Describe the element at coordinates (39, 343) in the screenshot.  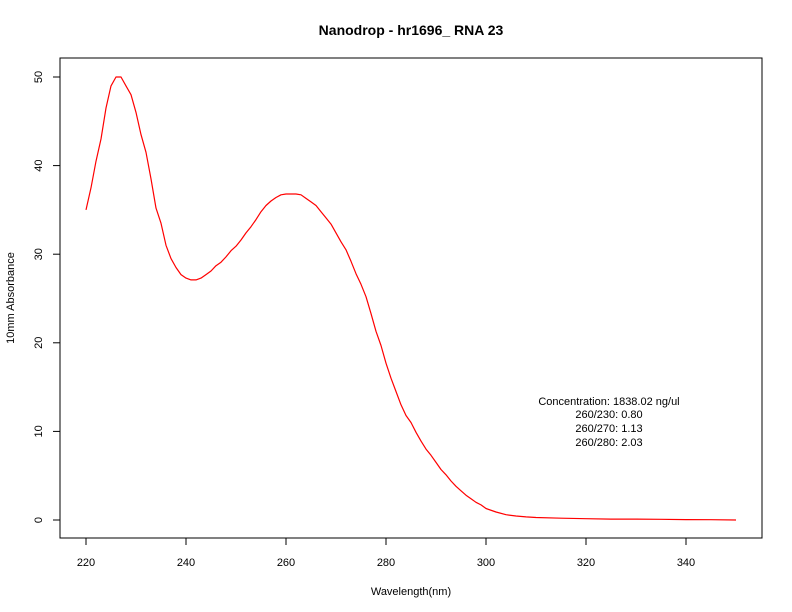
I see `y-tick-label: 20` at that location.